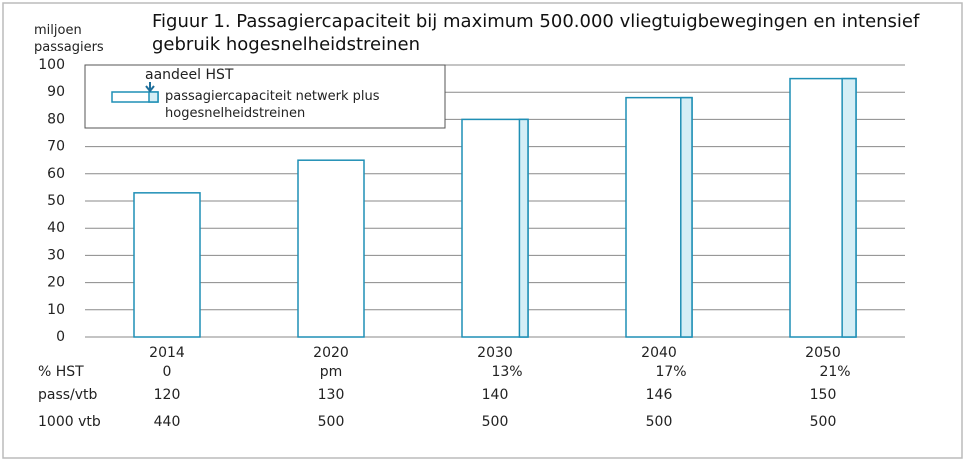 This screenshot has height=465, width=967. What do you see at coordinates (68, 395) in the screenshot?
I see `row-label: pass/vtb` at bounding box center [68, 395].